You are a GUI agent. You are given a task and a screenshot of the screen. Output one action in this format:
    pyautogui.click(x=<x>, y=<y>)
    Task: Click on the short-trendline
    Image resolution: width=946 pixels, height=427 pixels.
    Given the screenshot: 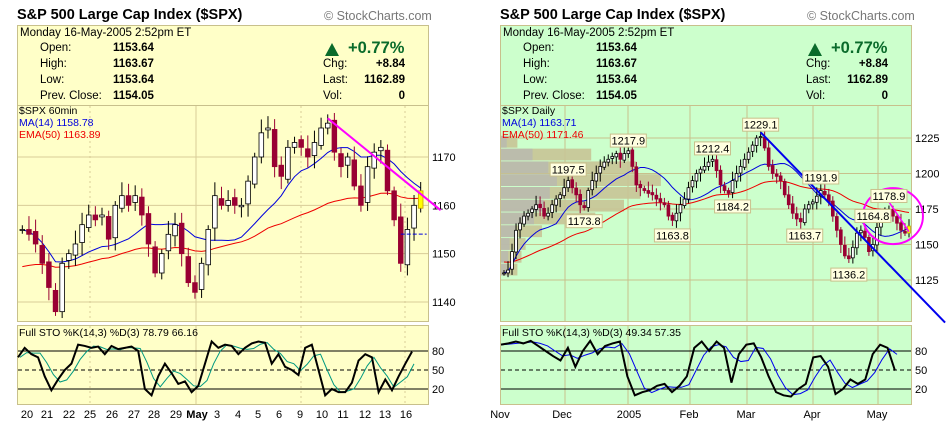 What is the action you would take?
    pyautogui.click(x=899, y=217)
    